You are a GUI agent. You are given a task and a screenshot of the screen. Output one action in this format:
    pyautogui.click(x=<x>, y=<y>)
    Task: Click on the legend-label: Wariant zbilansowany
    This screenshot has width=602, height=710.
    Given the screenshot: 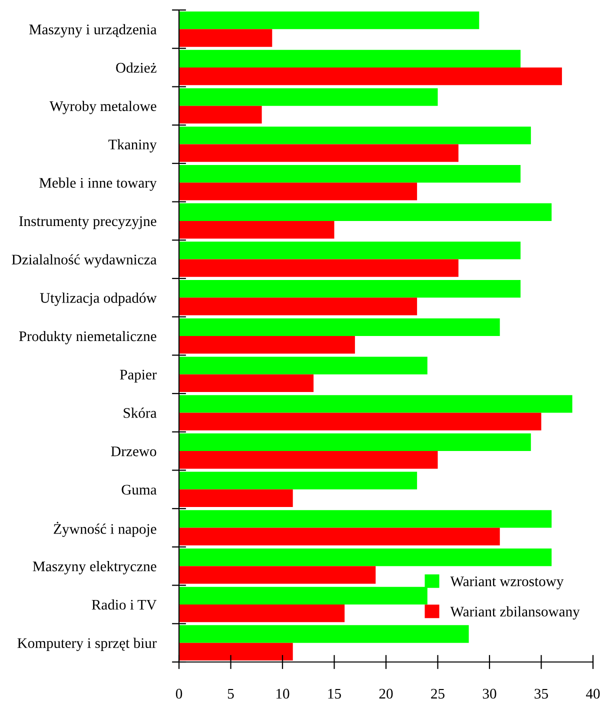 What is the action you would take?
    pyautogui.click(x=515, y=613)
    